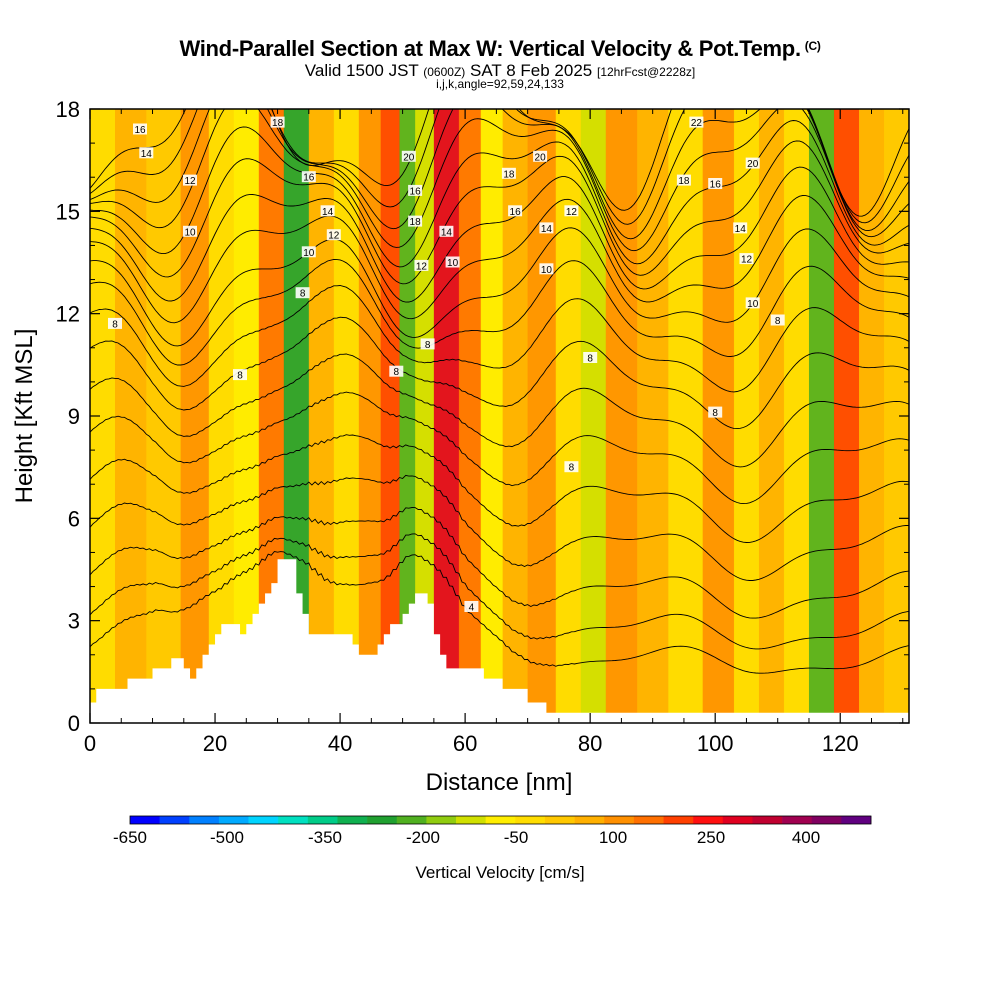 Image resolution: width=1000 pixels, height=1000 pixels. What do you see at coordinates (516, 837) in the screenshot?
I see `colorbar-tick-label: -50` at bounding box center [516, 837].